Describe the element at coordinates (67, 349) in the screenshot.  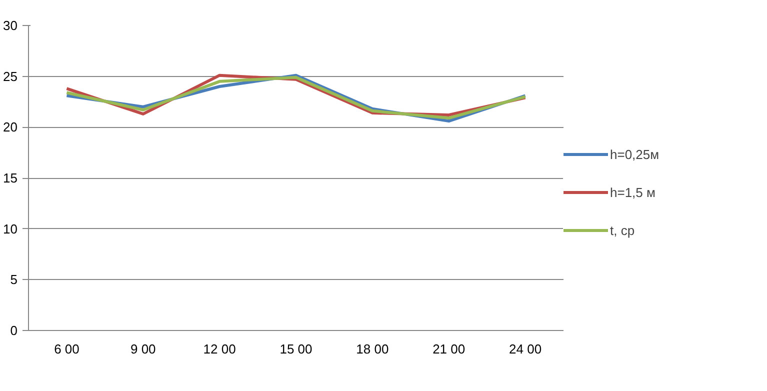
I see `x-tick-label: 6 00` at that location.